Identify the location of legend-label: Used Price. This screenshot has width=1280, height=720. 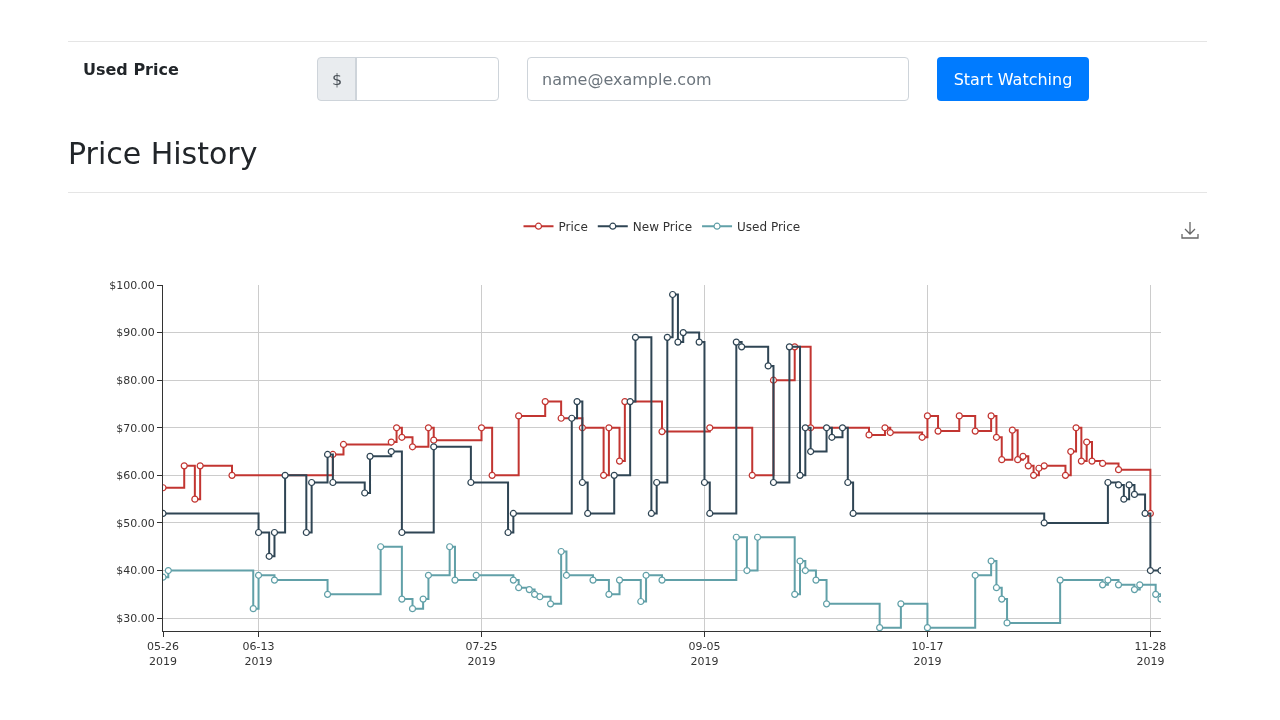
(769, 226).